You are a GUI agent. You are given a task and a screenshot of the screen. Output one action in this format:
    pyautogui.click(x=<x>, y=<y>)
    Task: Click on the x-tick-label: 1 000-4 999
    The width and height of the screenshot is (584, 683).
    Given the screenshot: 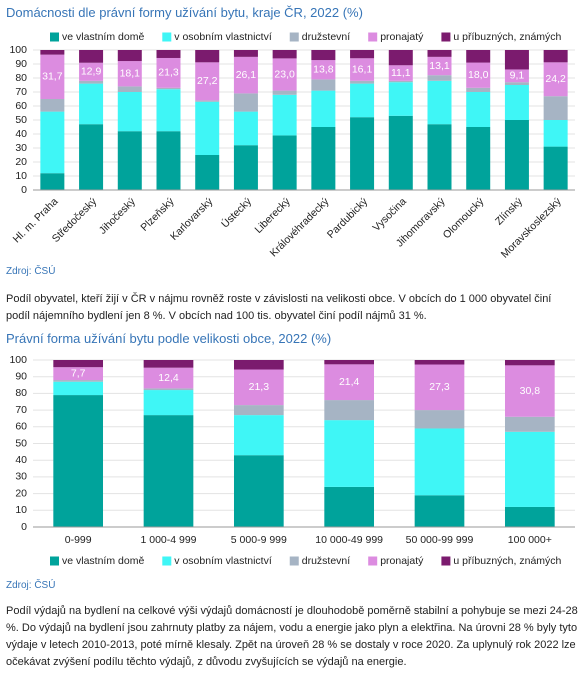 What is the action you would take?
    pyautogui.click(x=168, y=540)
    